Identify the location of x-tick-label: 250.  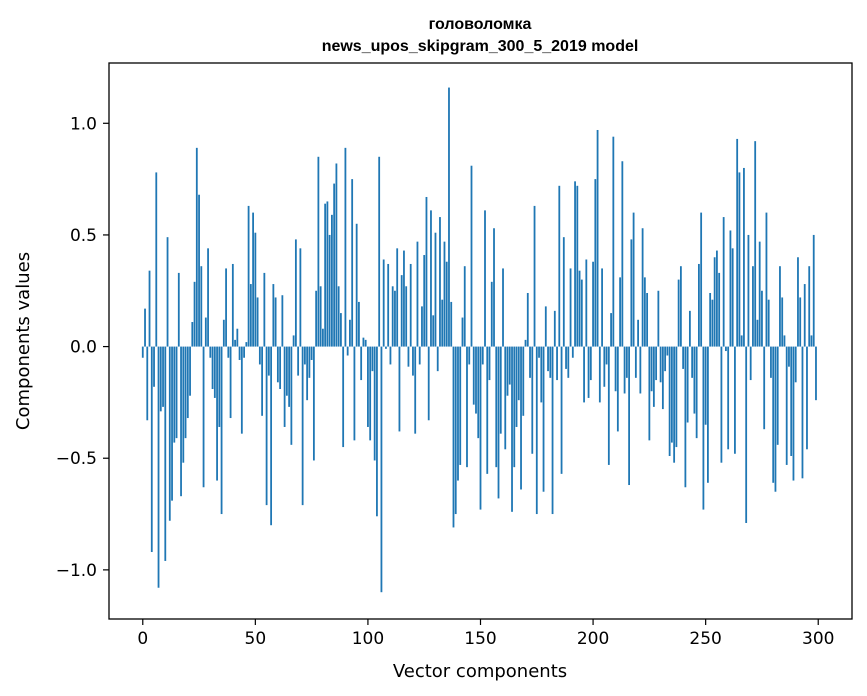
(705, 639).